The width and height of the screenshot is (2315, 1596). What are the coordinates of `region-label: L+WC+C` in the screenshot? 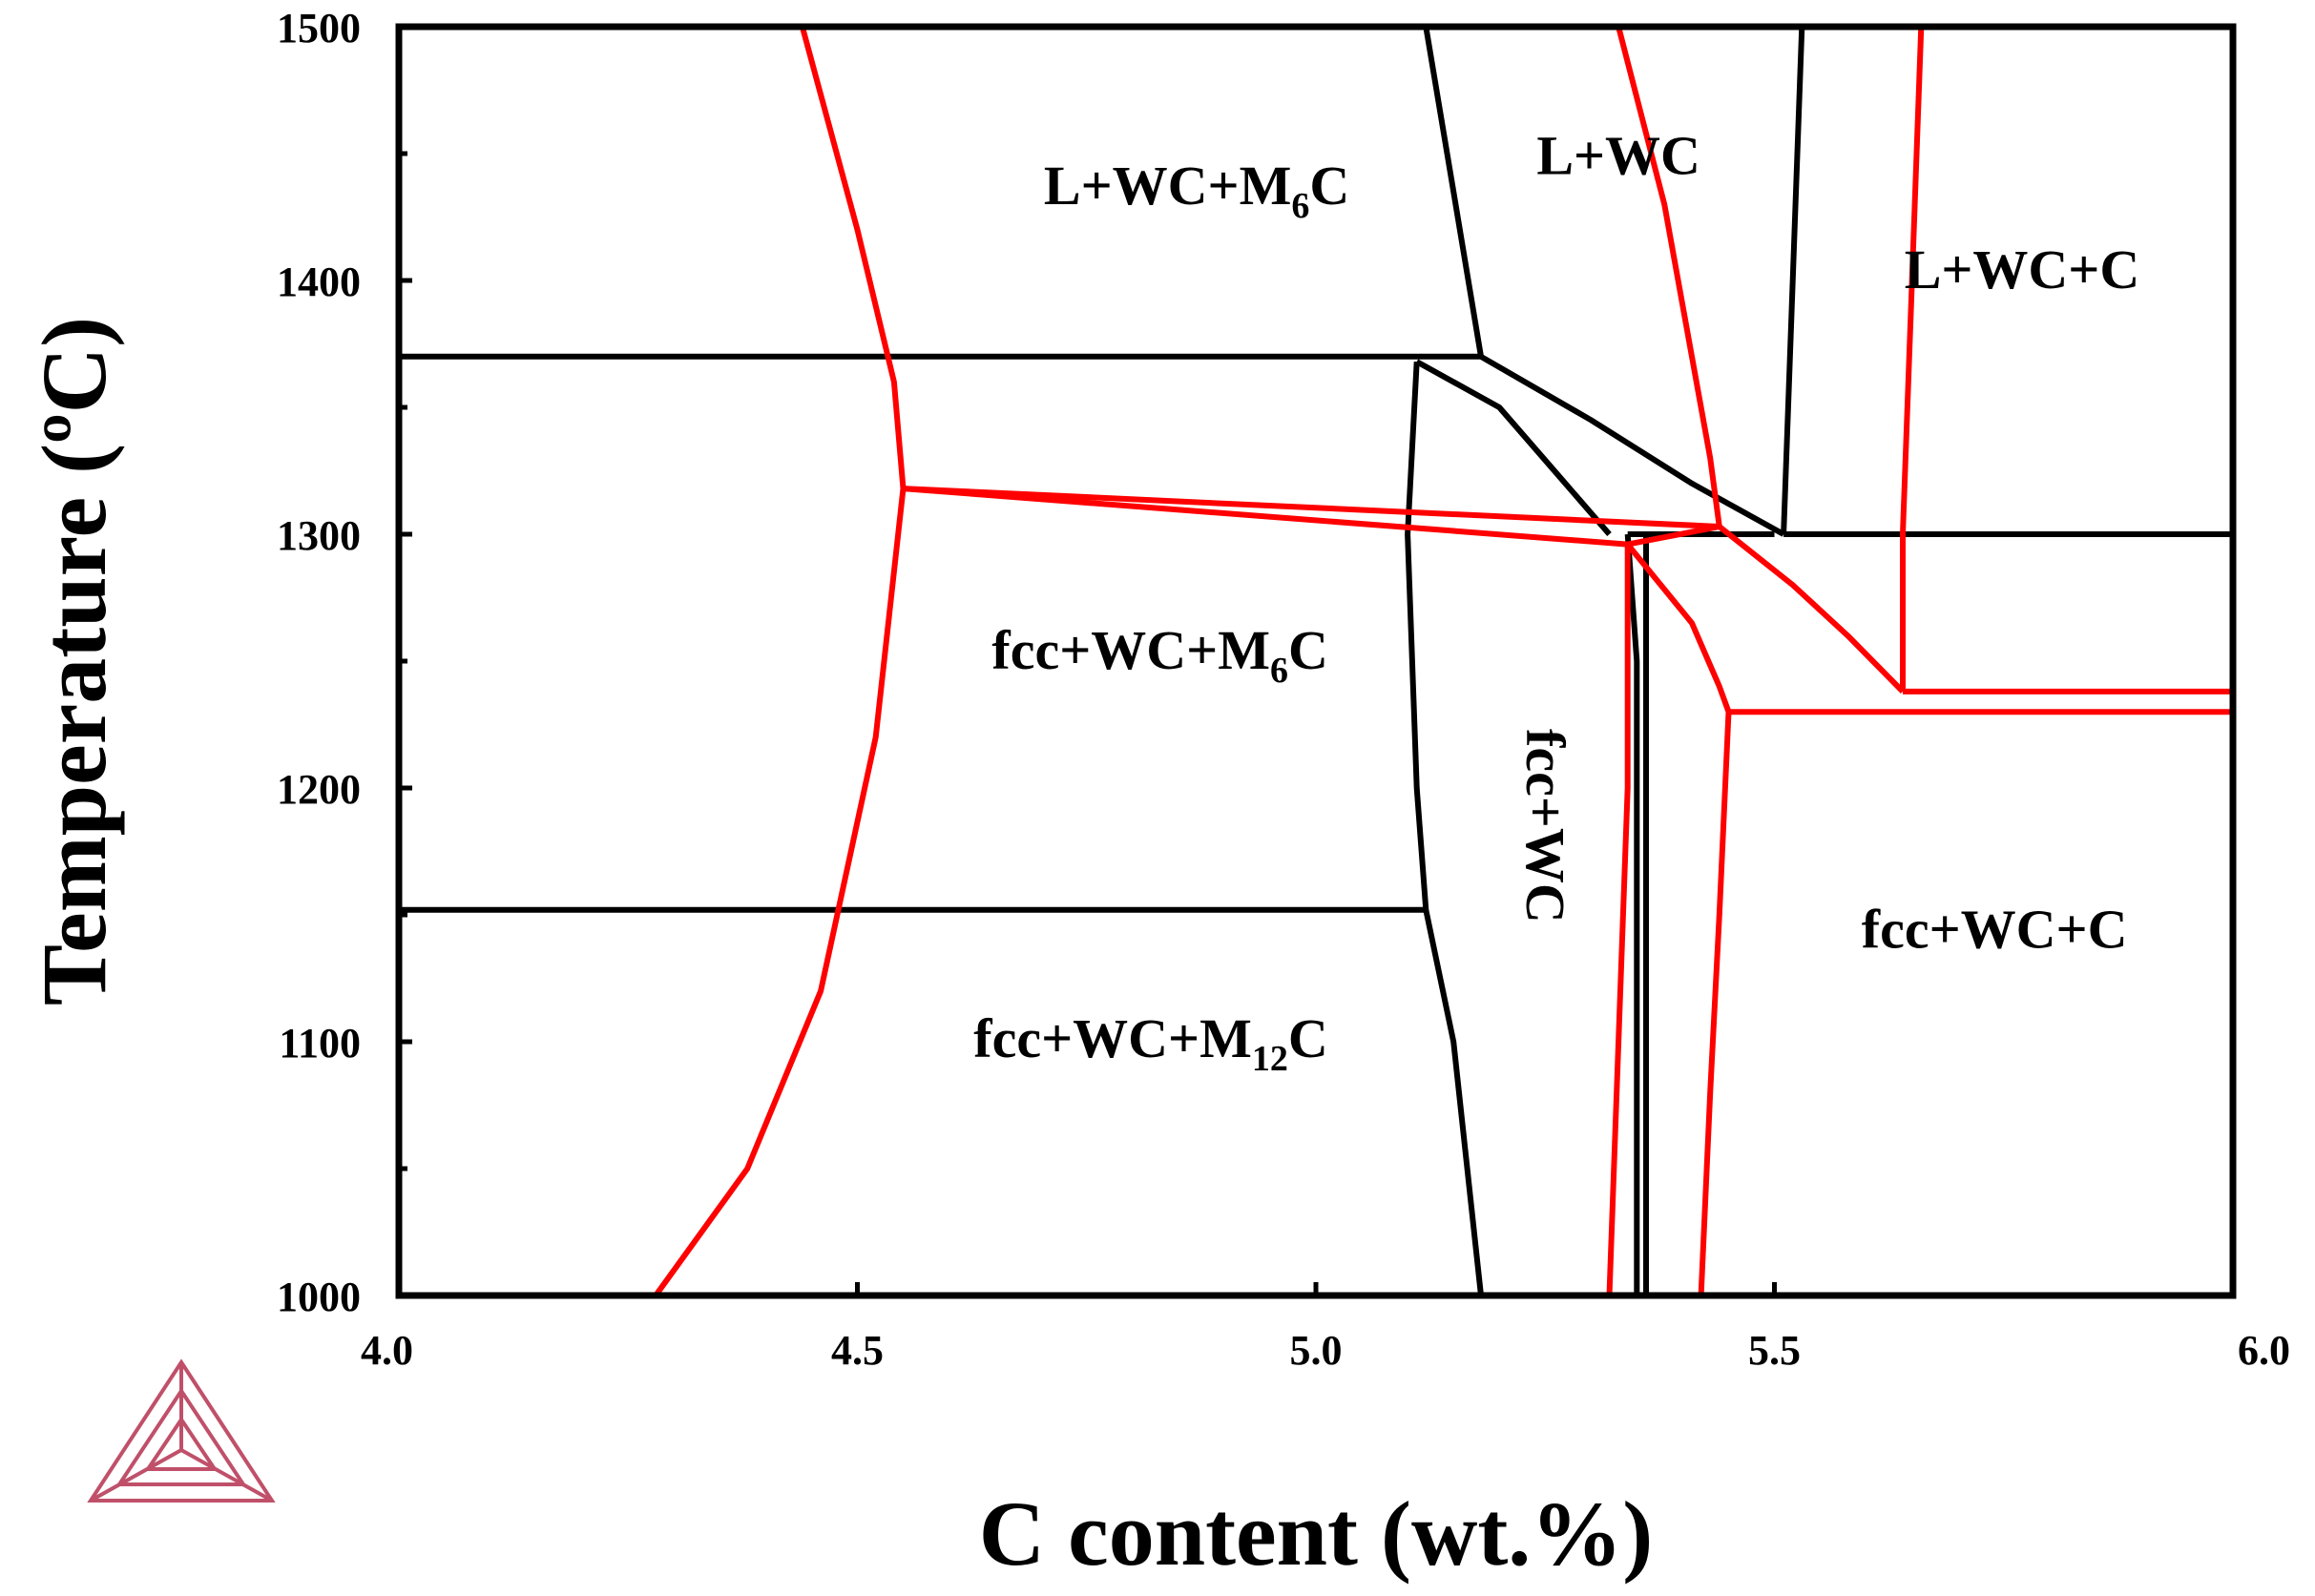 It's located at (2022, 270).